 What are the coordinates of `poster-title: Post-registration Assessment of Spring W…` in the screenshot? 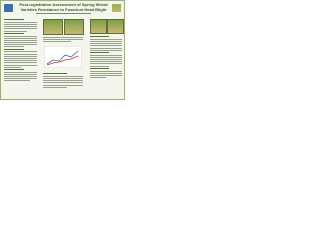 It's located at (63, 7).